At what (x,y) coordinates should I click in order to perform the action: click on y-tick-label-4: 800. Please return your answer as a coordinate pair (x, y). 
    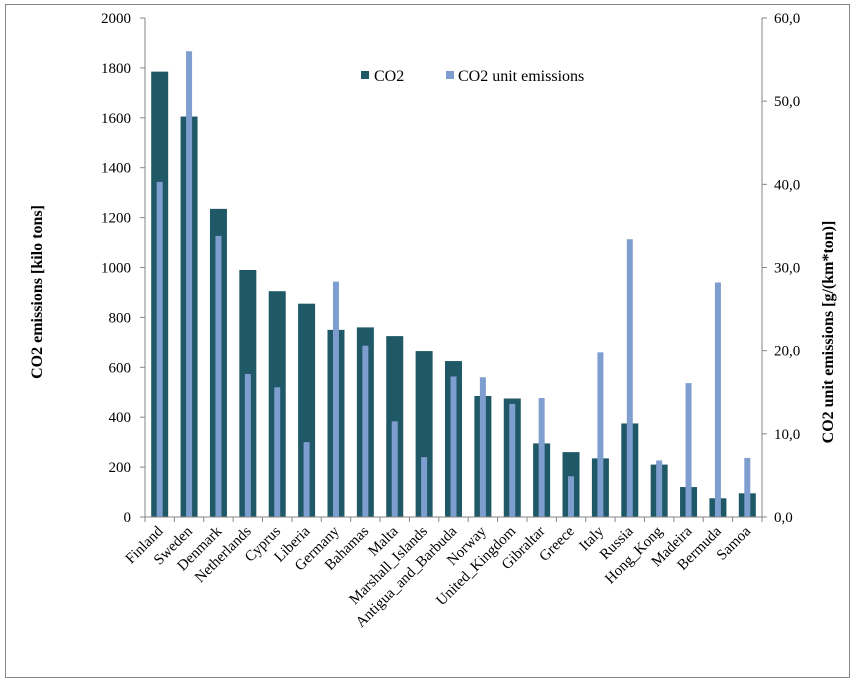
    Looking at the image, I should click on (120, 318).